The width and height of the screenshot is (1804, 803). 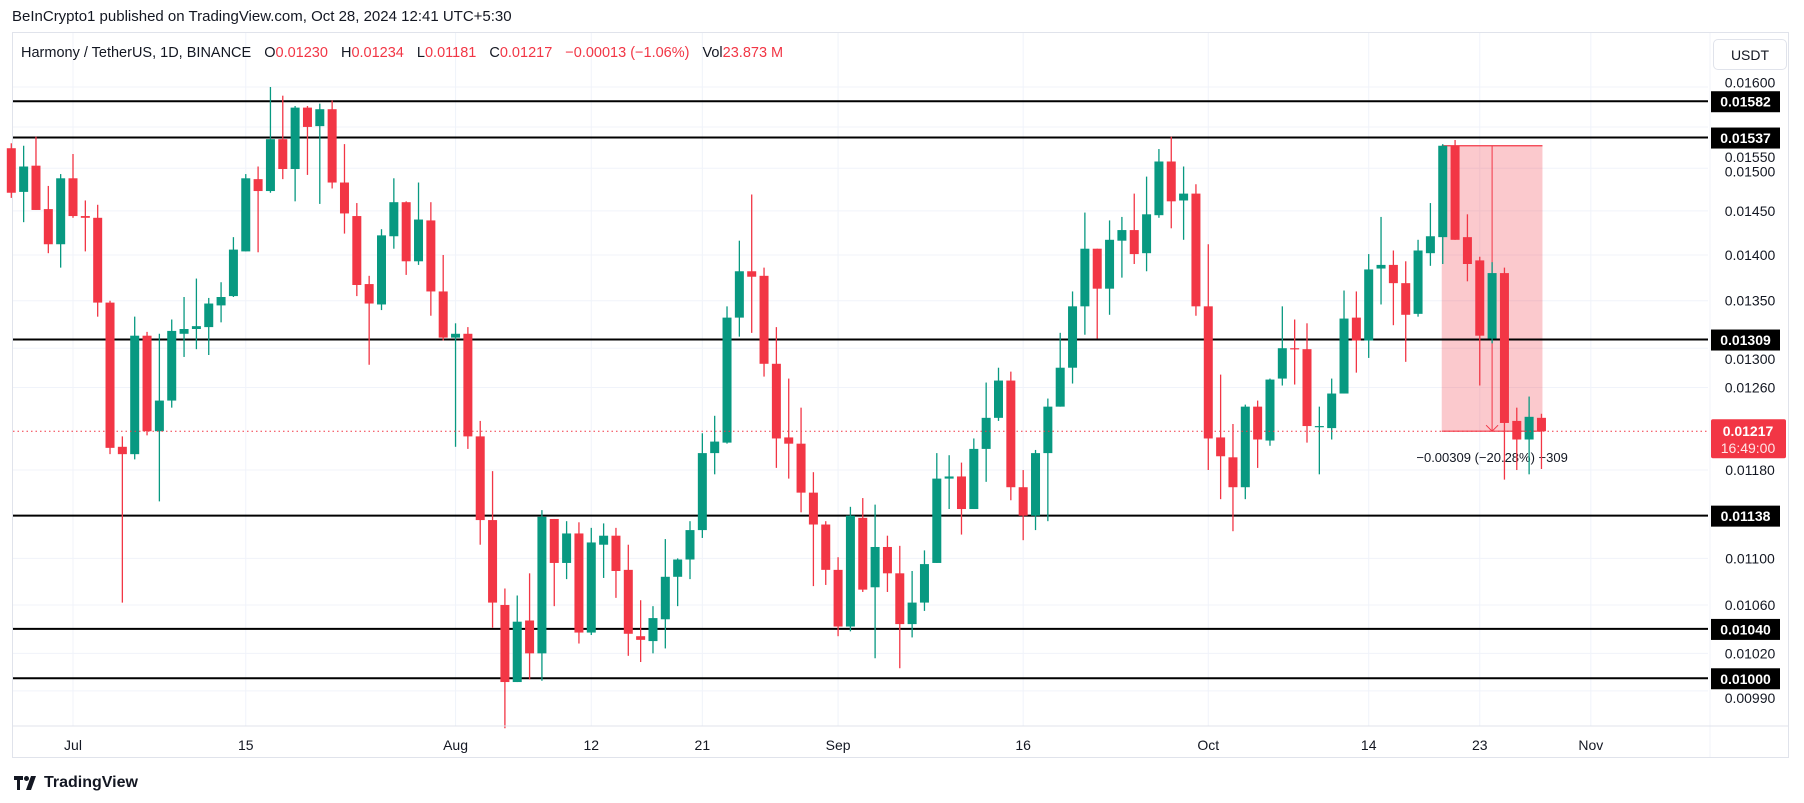 I want to click on level-price-badge, so click(x=1745, y=679).